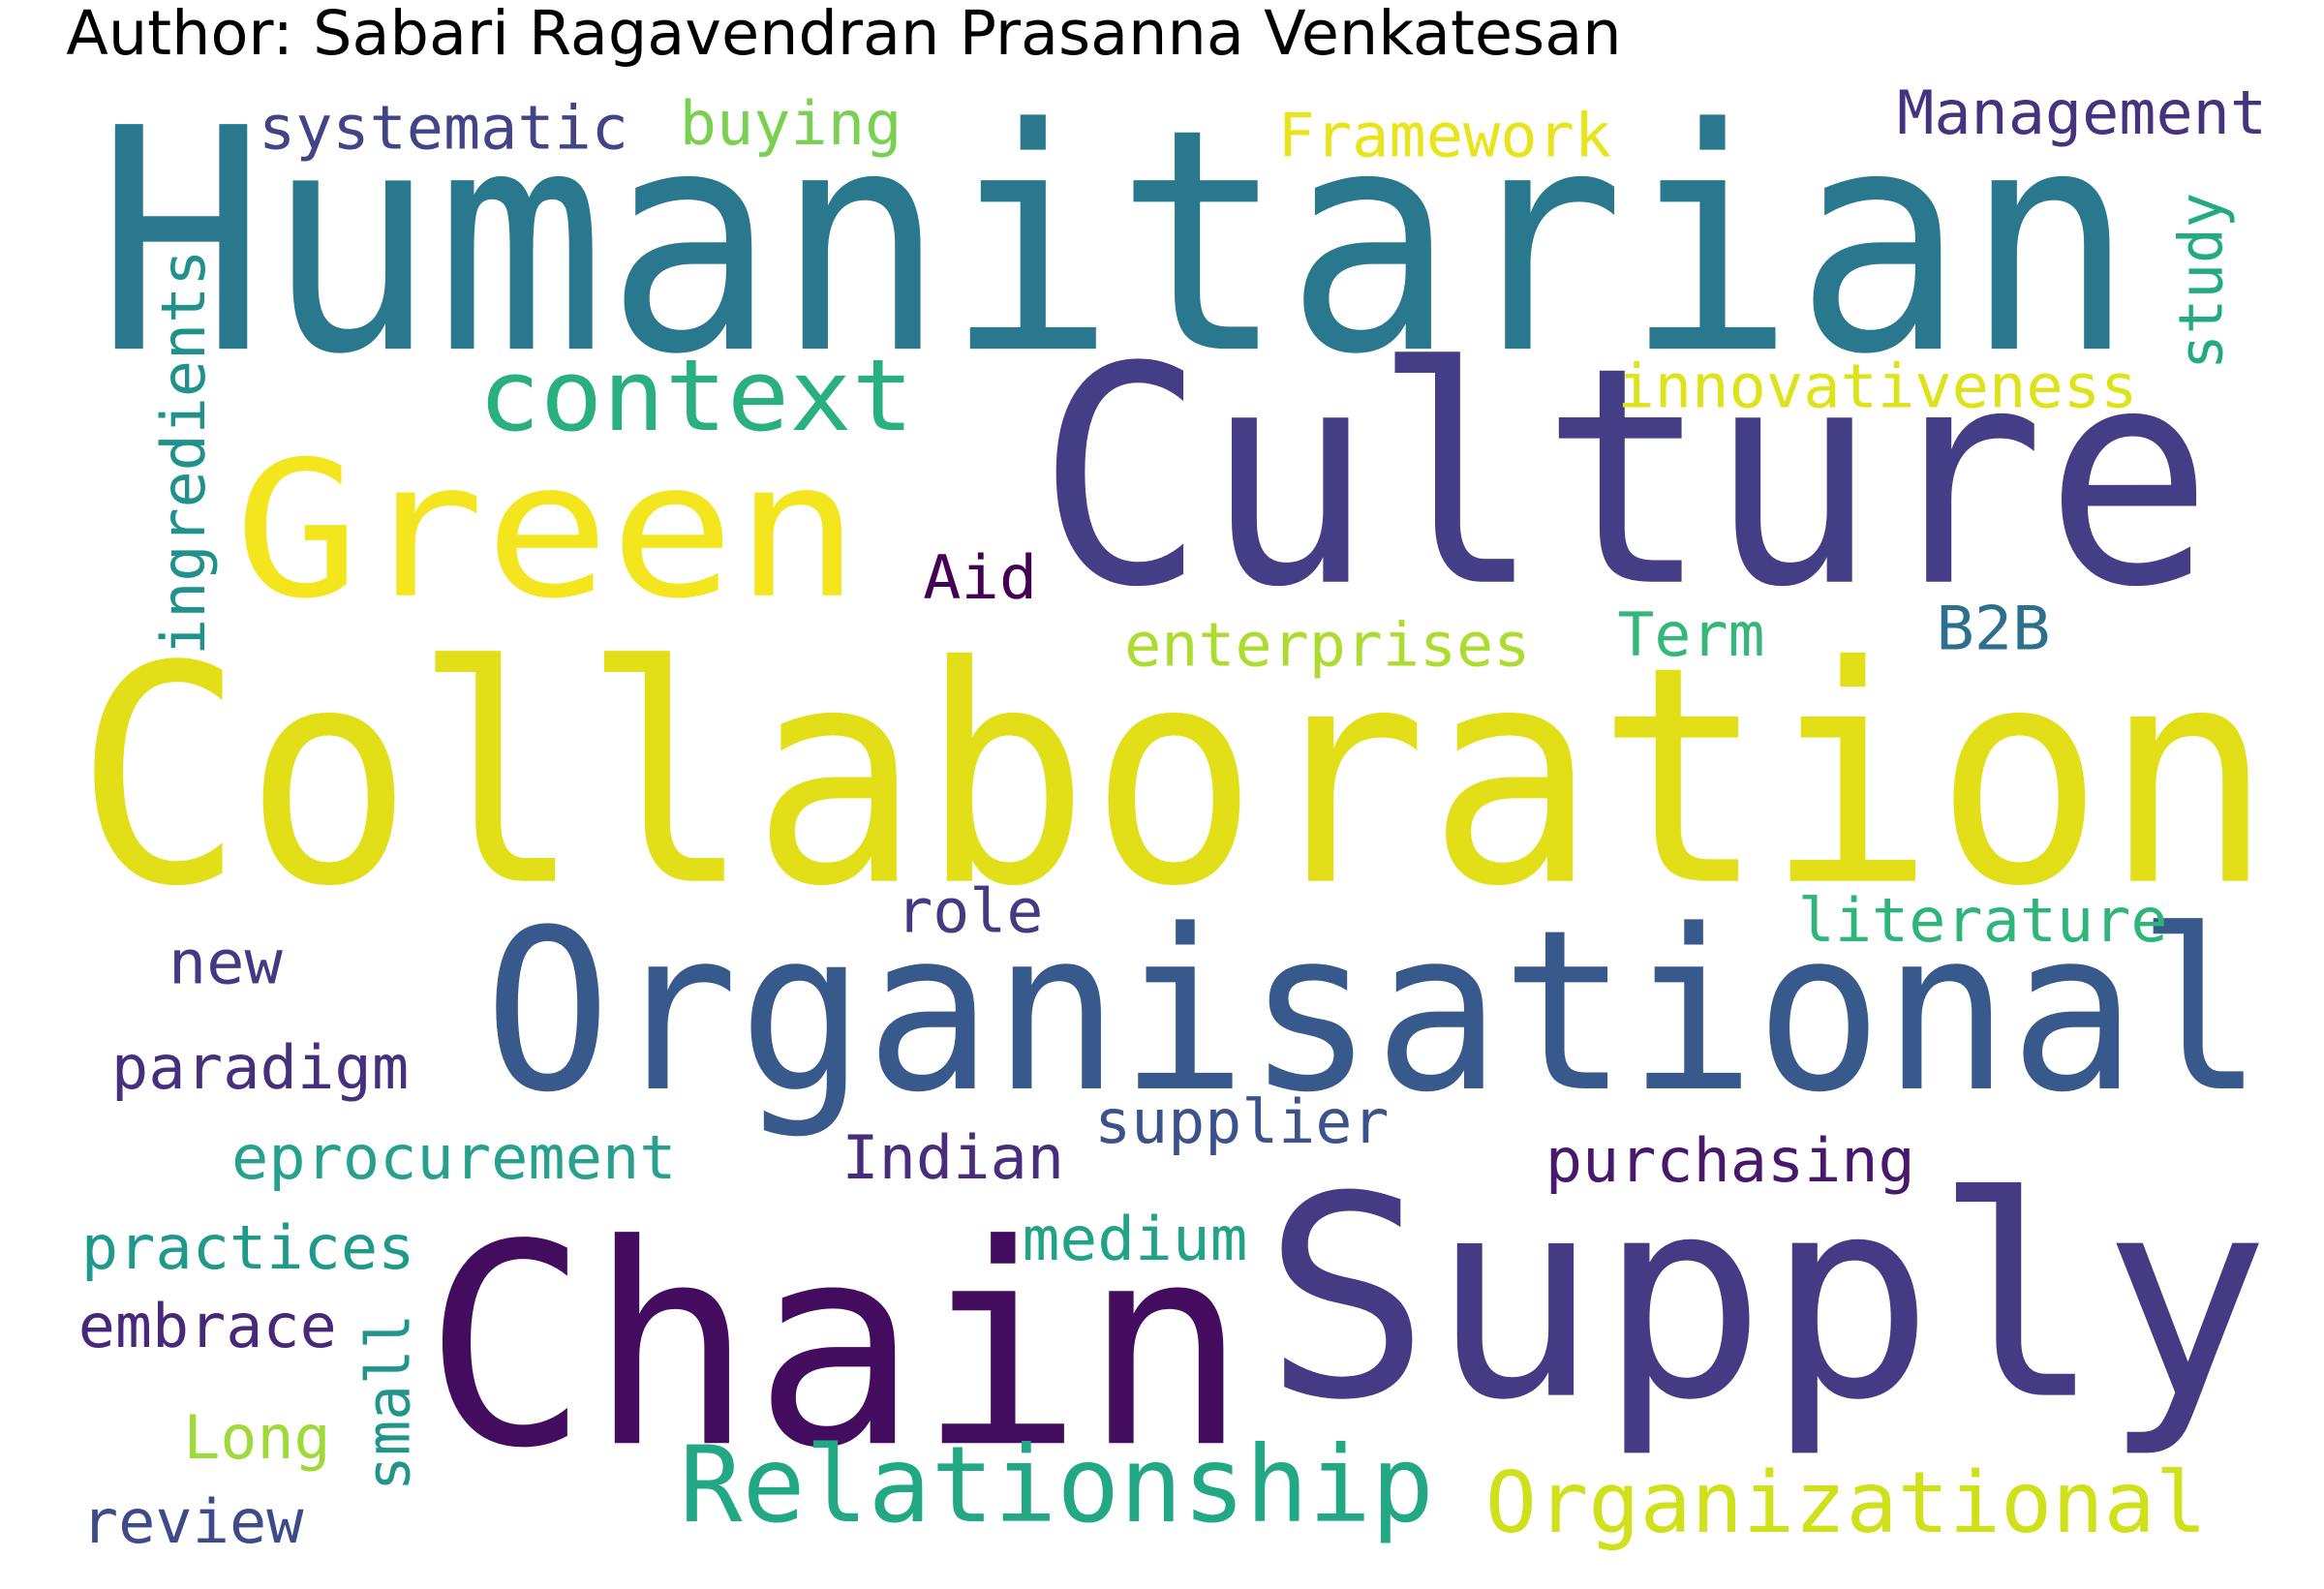 This screenshot has width=2324, height=1589. I want to click on word-management: Management, so click(2082, 112).